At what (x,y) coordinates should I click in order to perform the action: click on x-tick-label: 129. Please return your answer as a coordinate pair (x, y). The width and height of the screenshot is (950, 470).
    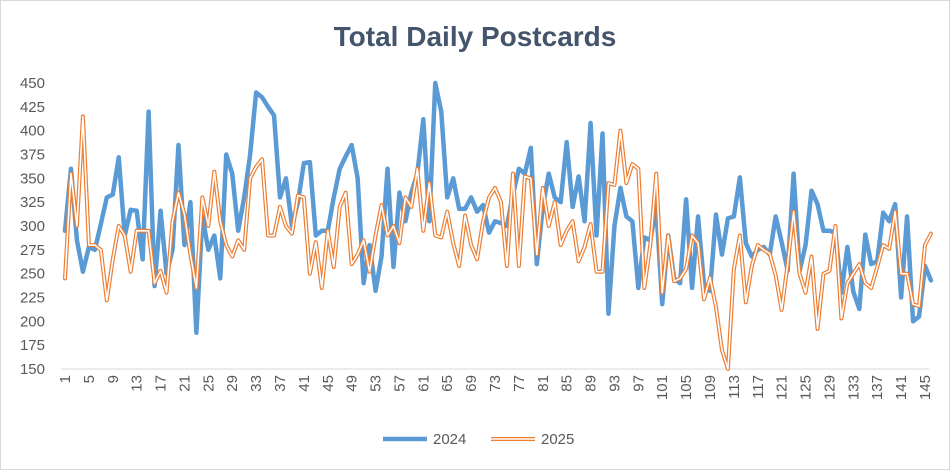
    Looking at the image, I should click on (829, 387).